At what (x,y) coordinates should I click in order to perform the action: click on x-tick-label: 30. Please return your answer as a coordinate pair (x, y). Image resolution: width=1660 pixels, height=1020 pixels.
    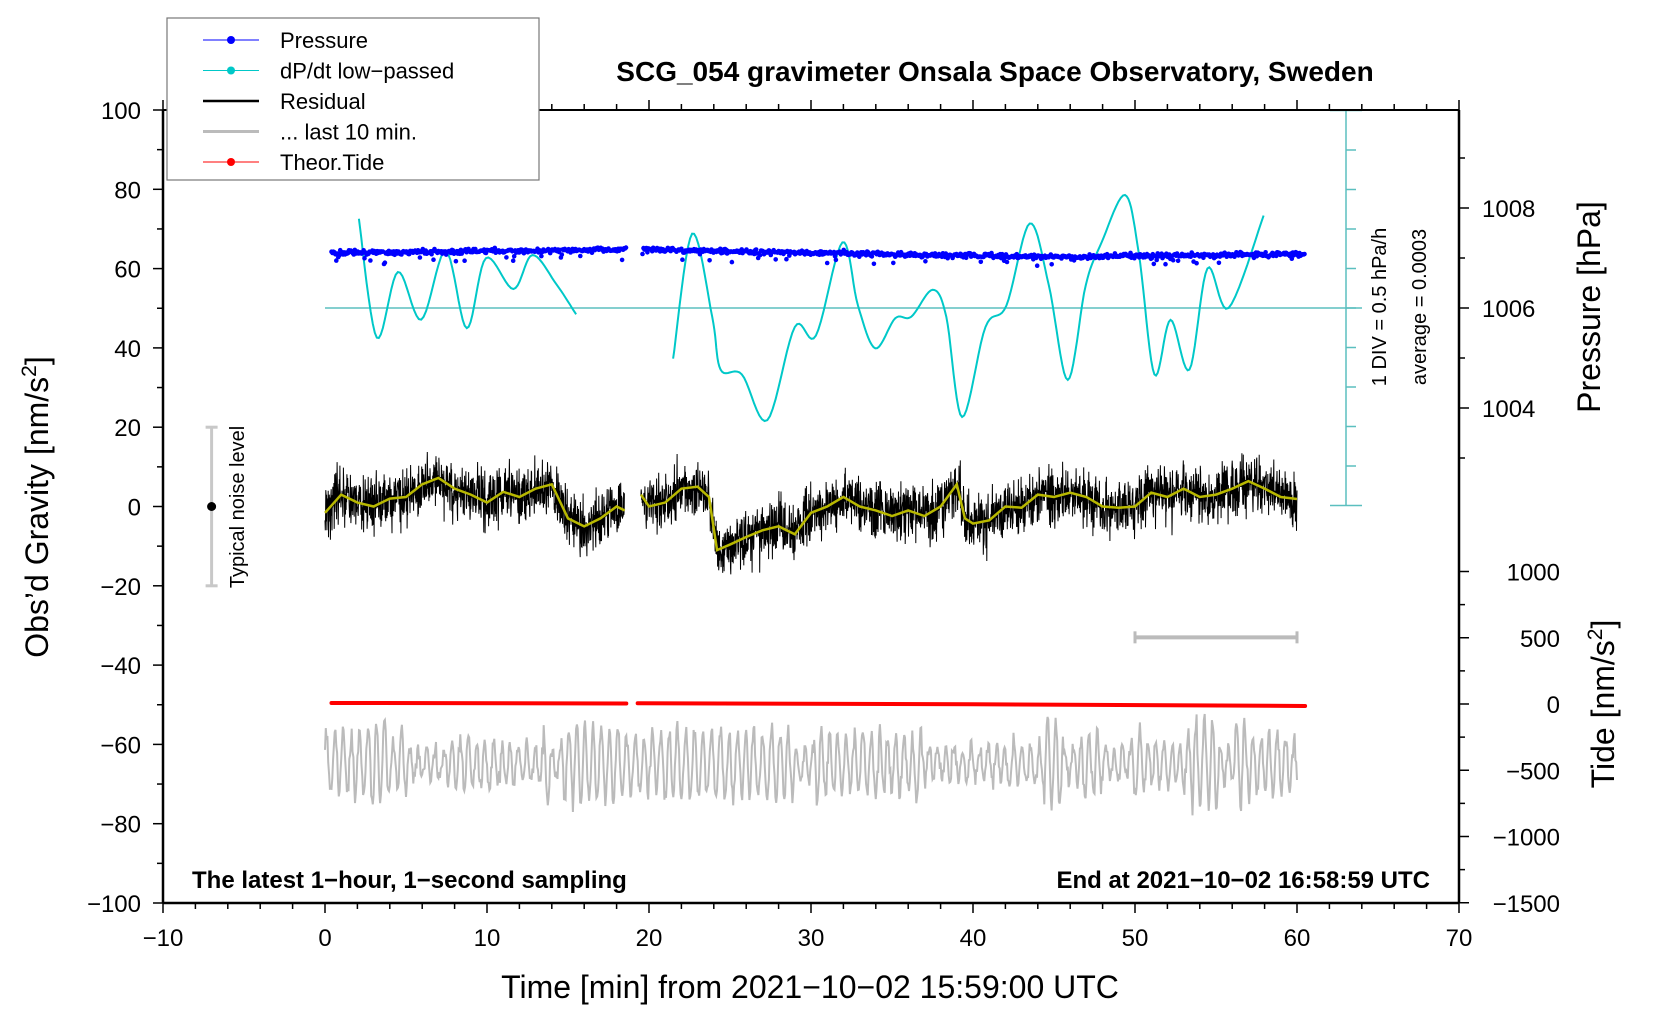
    Looking at the image, I should click on (811, 938).